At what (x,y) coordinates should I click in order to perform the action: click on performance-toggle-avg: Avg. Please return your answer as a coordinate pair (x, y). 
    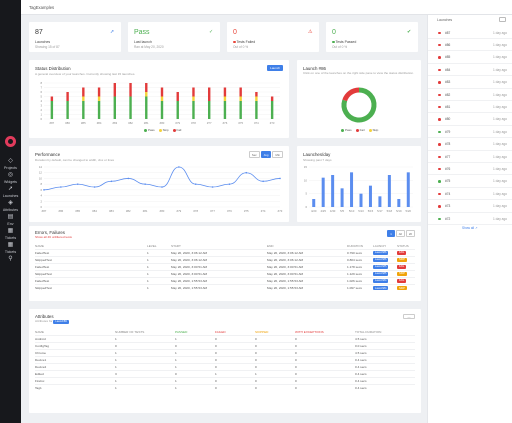
    Looking at the image, I should click on (266, 154).